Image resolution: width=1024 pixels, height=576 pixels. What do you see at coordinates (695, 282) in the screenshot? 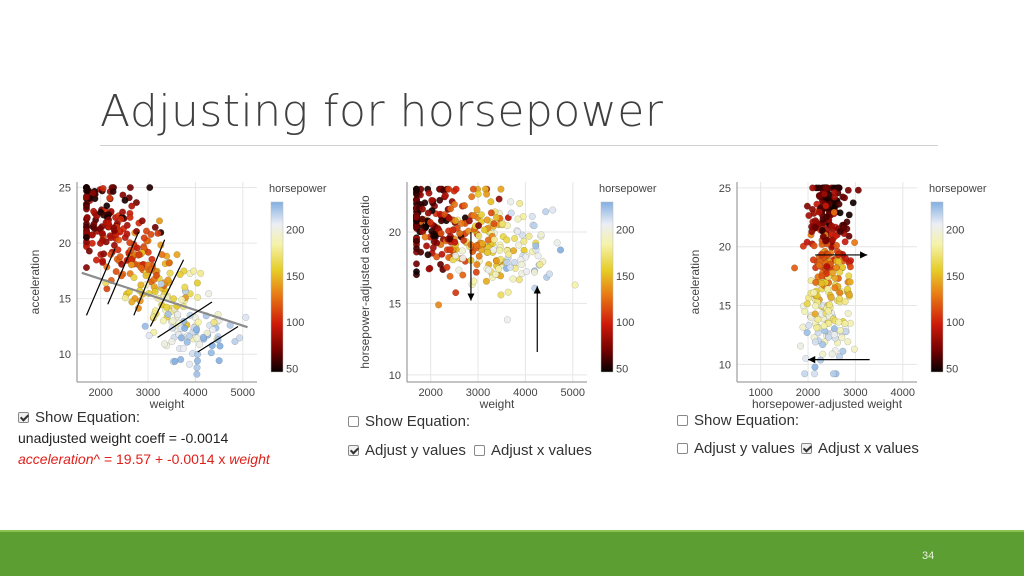
I see `y-axis-label: acceleration` at bounding box center [695, 282].